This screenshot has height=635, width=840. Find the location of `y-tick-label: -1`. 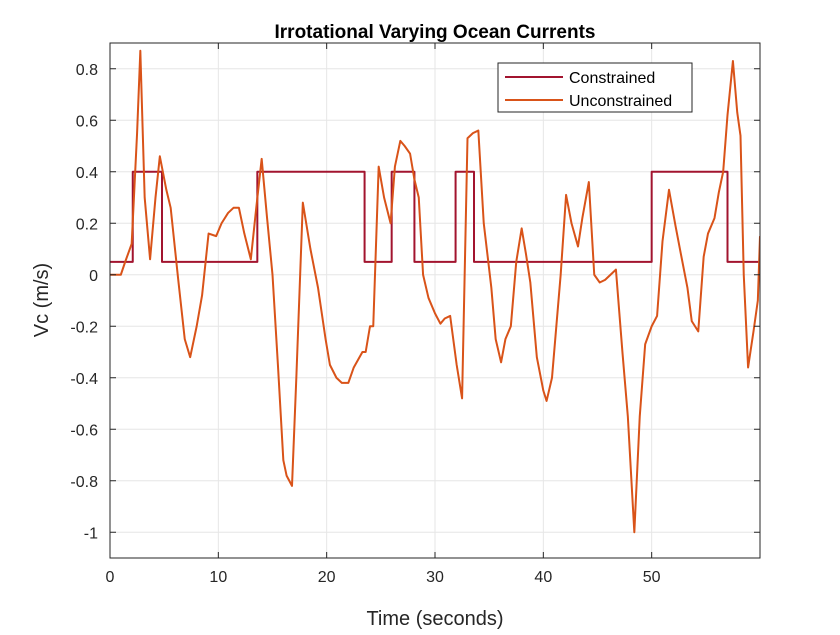

y-tick-label: -1 is located at coordinates (91, 533).